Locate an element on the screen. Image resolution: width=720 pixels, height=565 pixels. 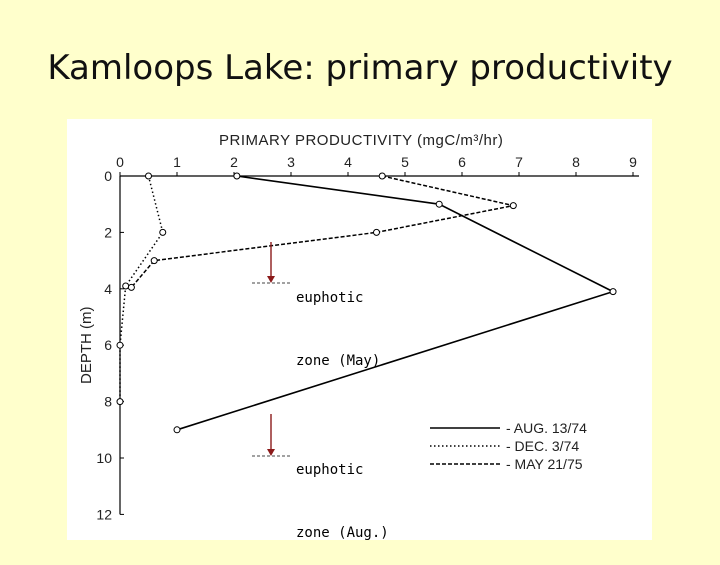
euphotic-aug-label: euphotic zone (Aug.) is located at coordinates (342, 491).